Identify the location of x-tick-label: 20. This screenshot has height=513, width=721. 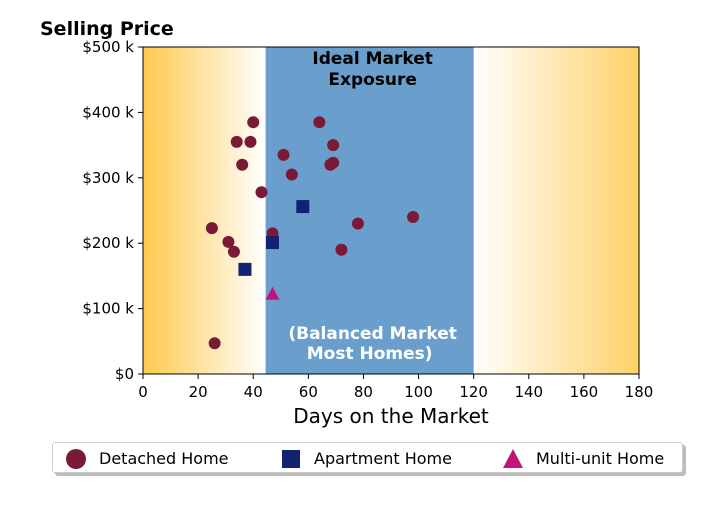
(198, 392).